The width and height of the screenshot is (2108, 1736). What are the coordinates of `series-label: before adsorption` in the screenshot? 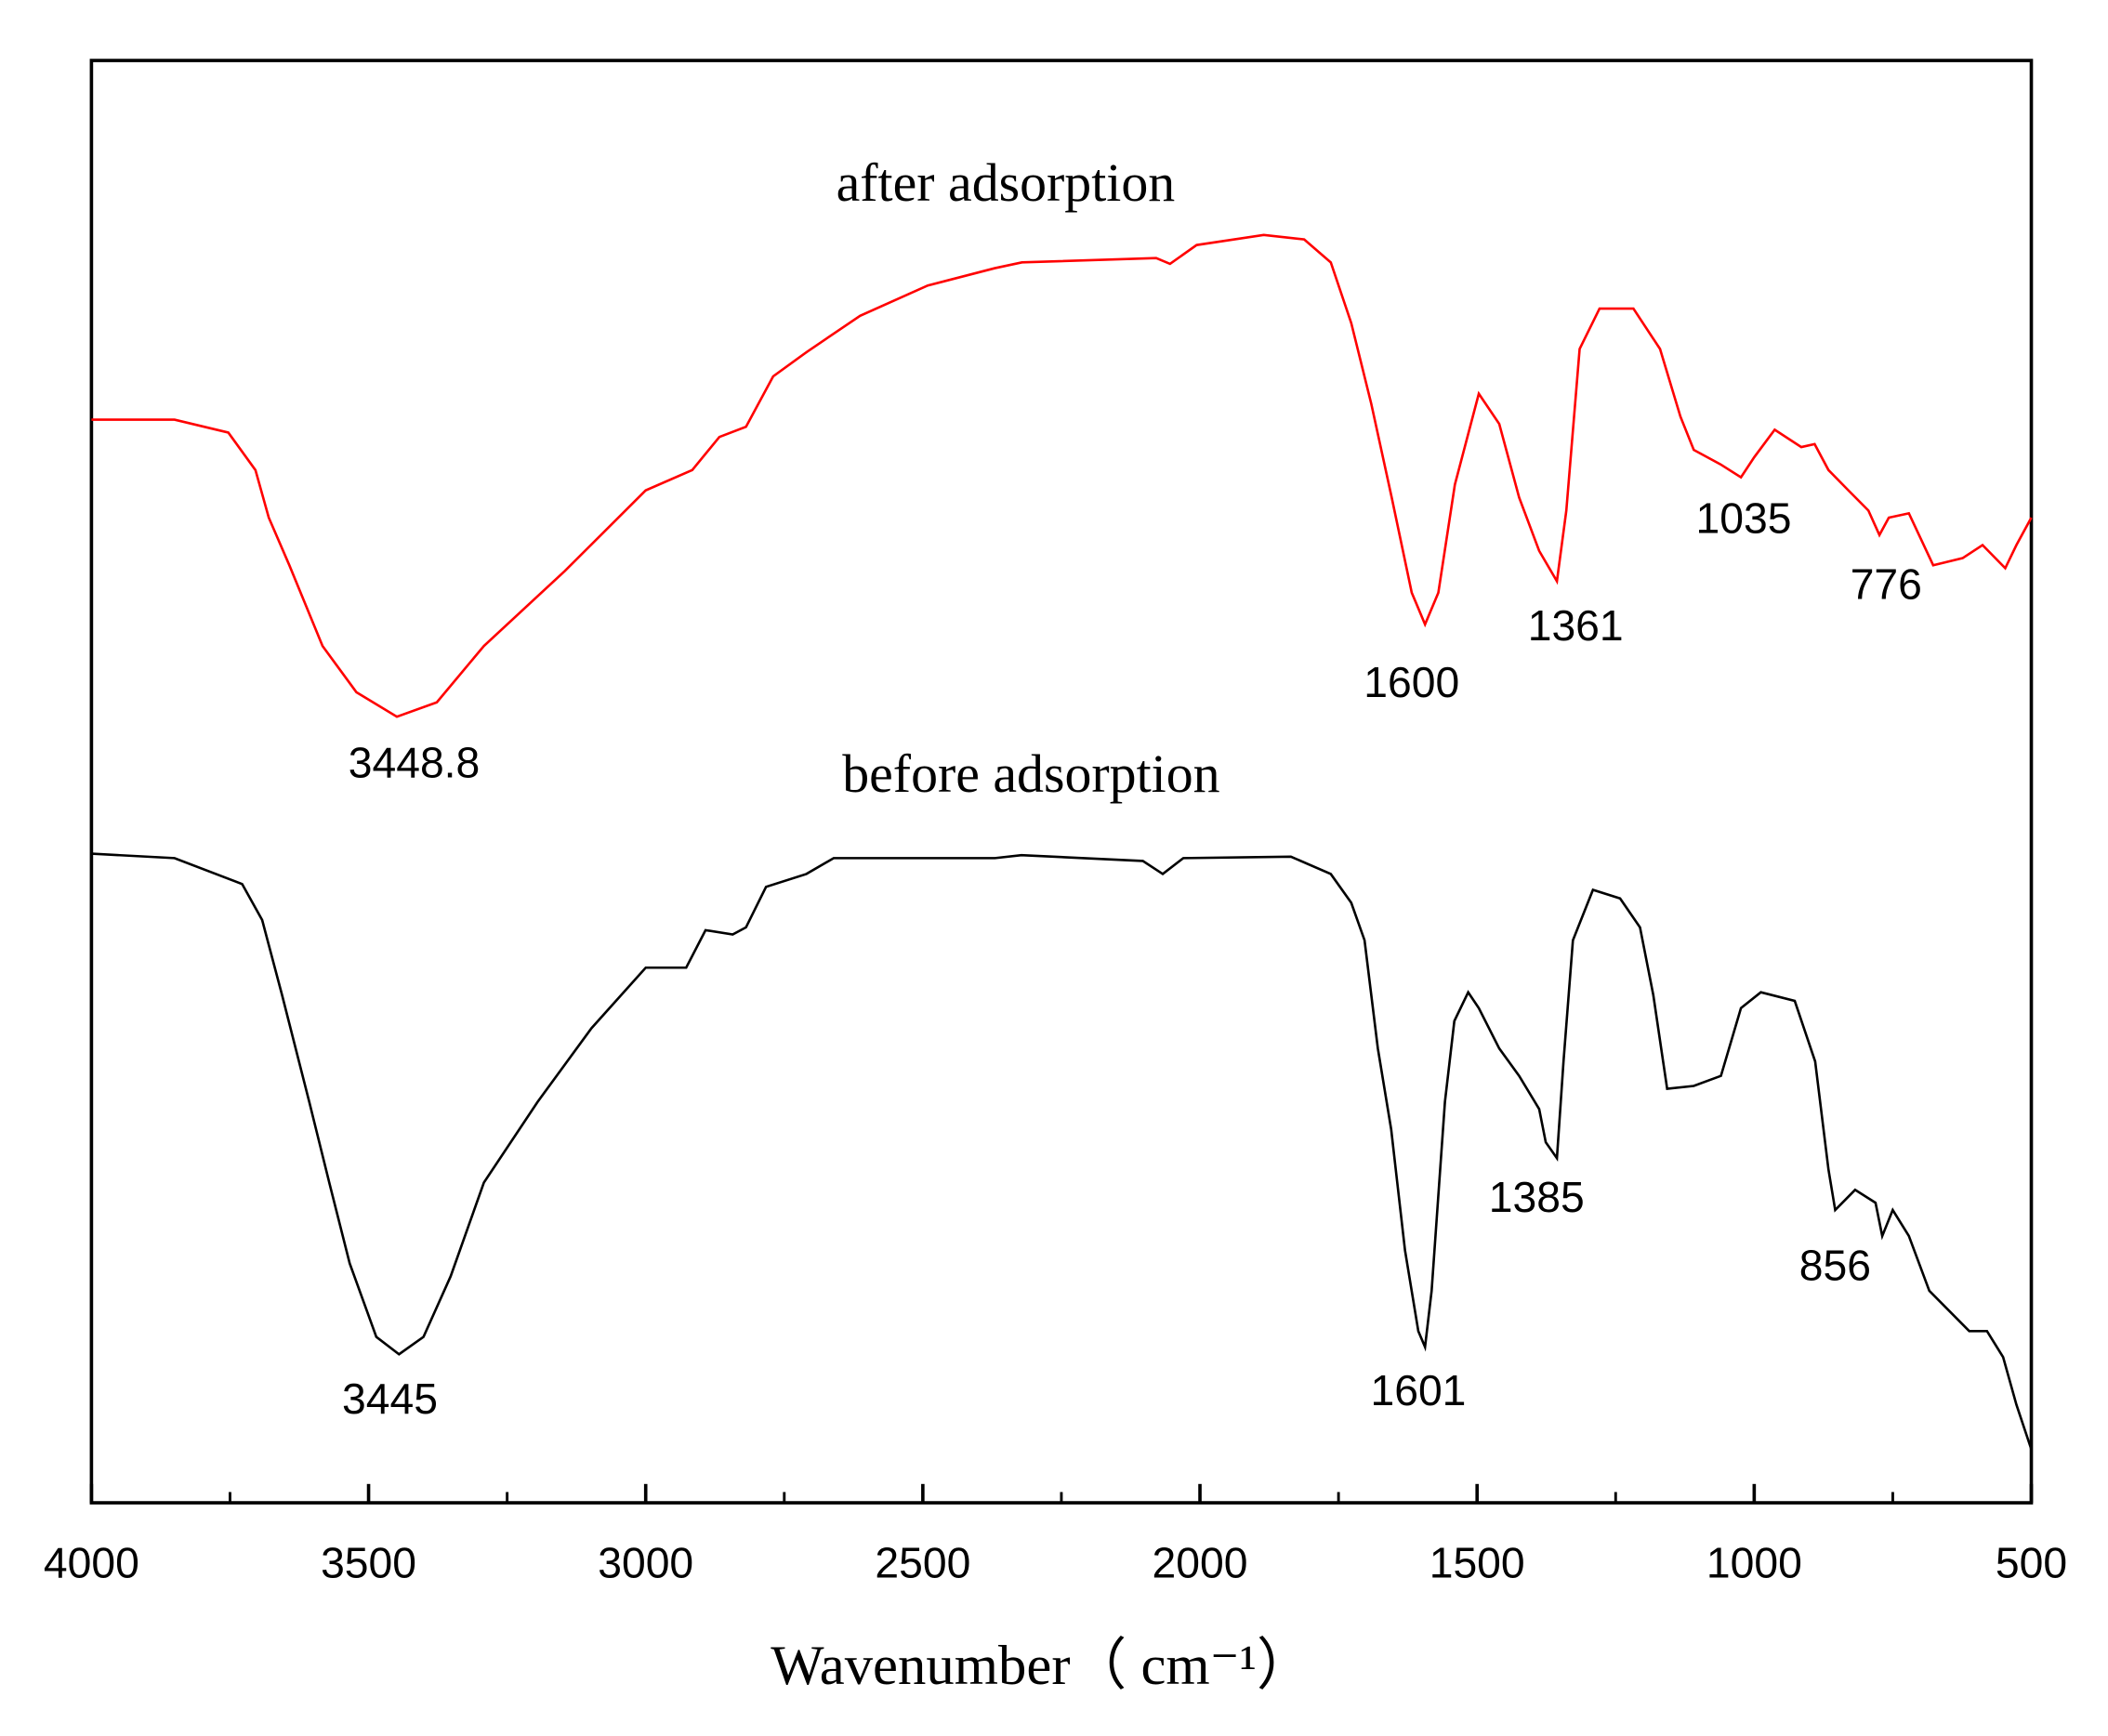 It's located at (1030, 774).